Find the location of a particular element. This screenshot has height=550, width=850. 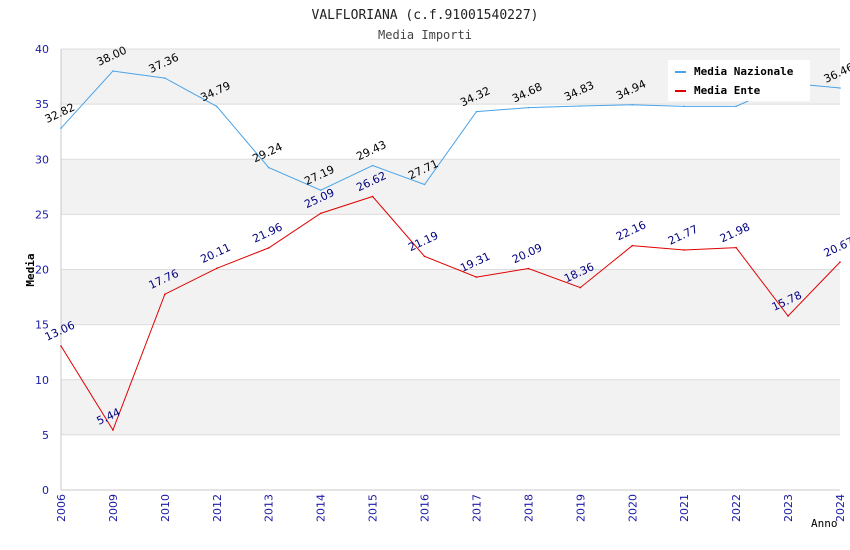

data-label: 20.67 is located at coordinates (836, 247).